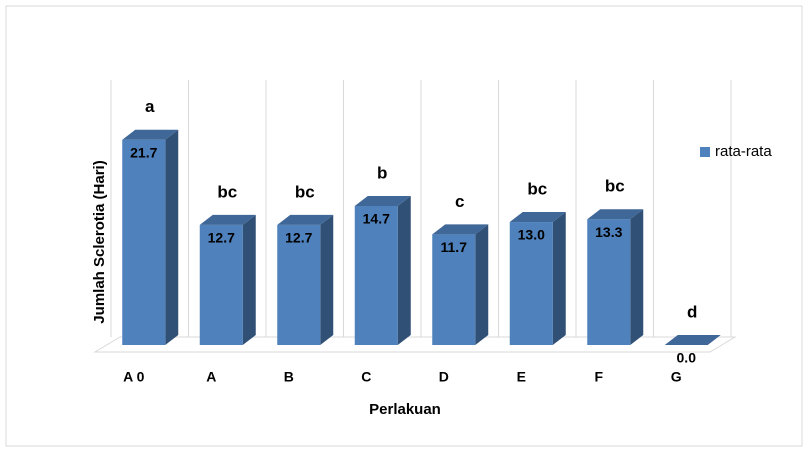 The width and height of the screenshot is (808, 451). I want to click on floor, so click(415, 344).